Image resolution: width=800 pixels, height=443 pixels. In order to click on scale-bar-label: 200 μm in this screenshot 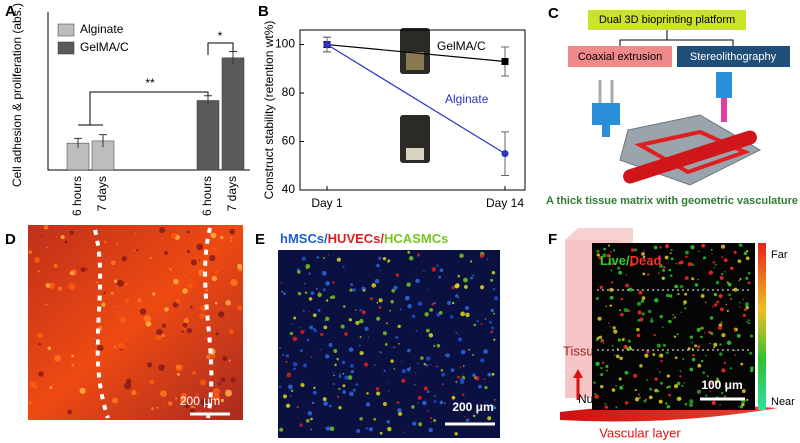, I will do `click(200, 401)`.